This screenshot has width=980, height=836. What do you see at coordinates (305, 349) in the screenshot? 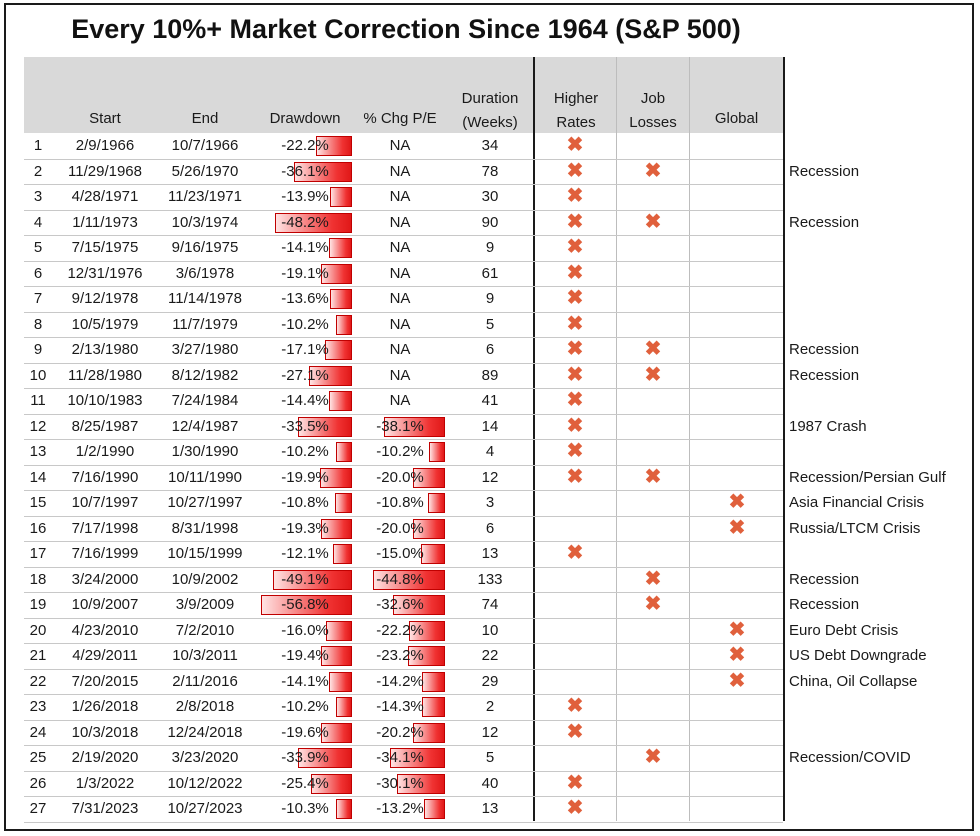
I see `drawdown-value: -17.1%` at bounding box center [305, 349].